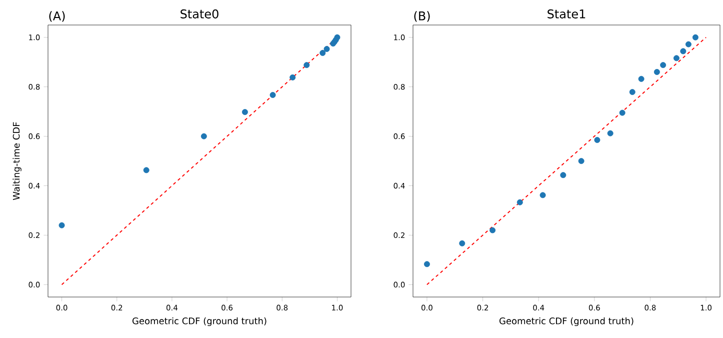 The height and width of the screenshot is (338, 723). What do you see at coordinates (17, 161) in the screenshot?
I see `y-axis-title: Waiting-time CDF` at bounding box center [17, 161].